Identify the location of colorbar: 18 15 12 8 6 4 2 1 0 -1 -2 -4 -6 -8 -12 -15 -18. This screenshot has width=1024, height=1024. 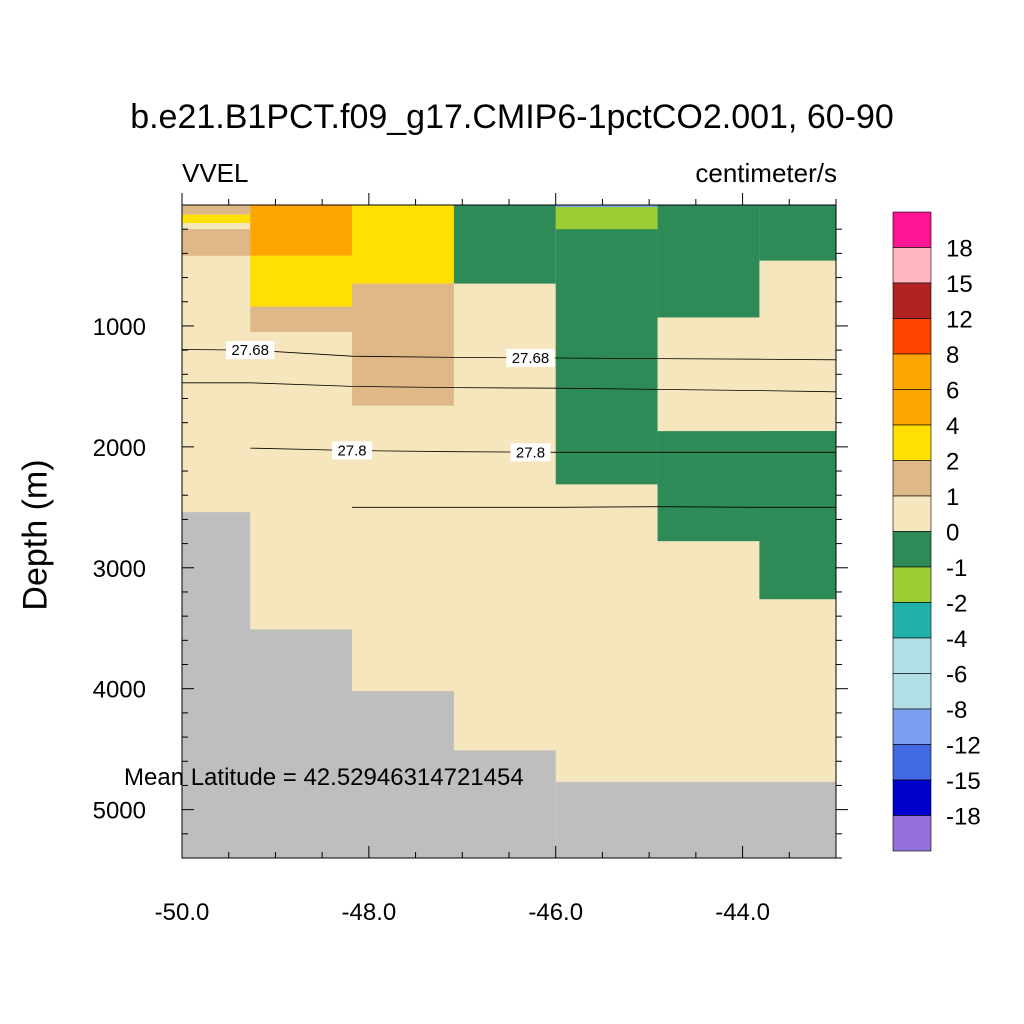
(936, 531).